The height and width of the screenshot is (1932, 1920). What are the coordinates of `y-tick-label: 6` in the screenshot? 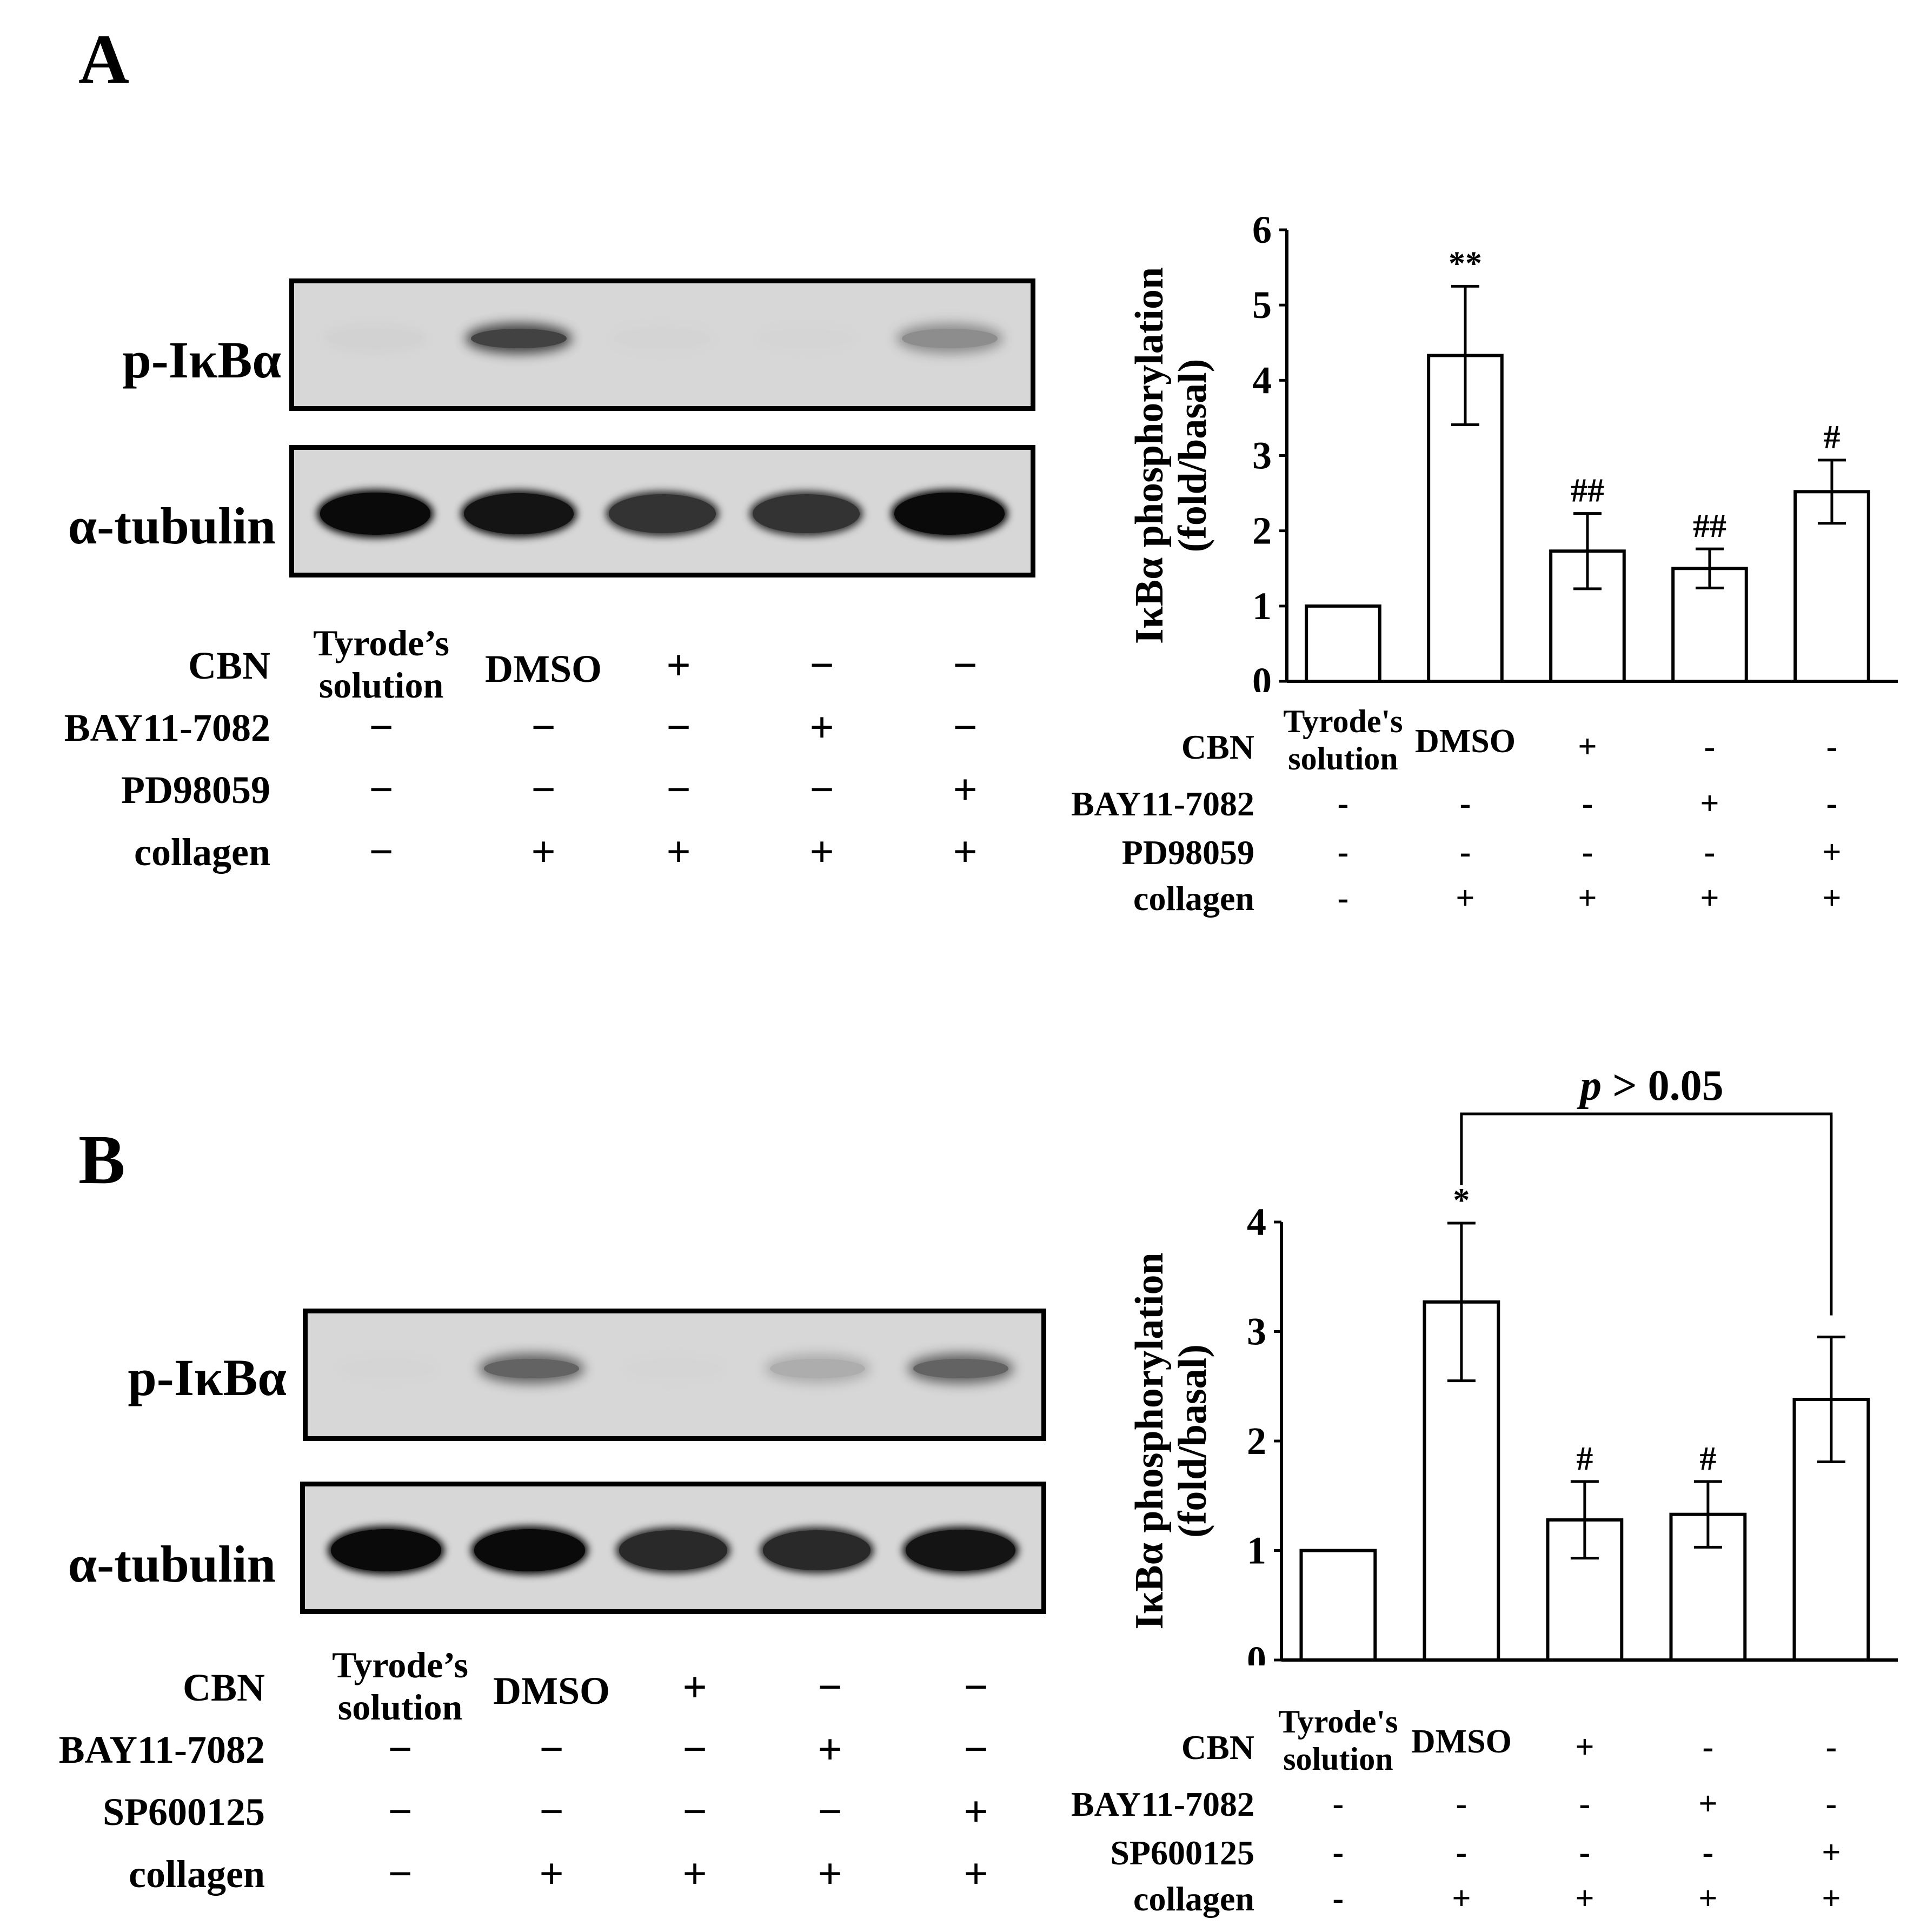 It's located at (1262, 230).